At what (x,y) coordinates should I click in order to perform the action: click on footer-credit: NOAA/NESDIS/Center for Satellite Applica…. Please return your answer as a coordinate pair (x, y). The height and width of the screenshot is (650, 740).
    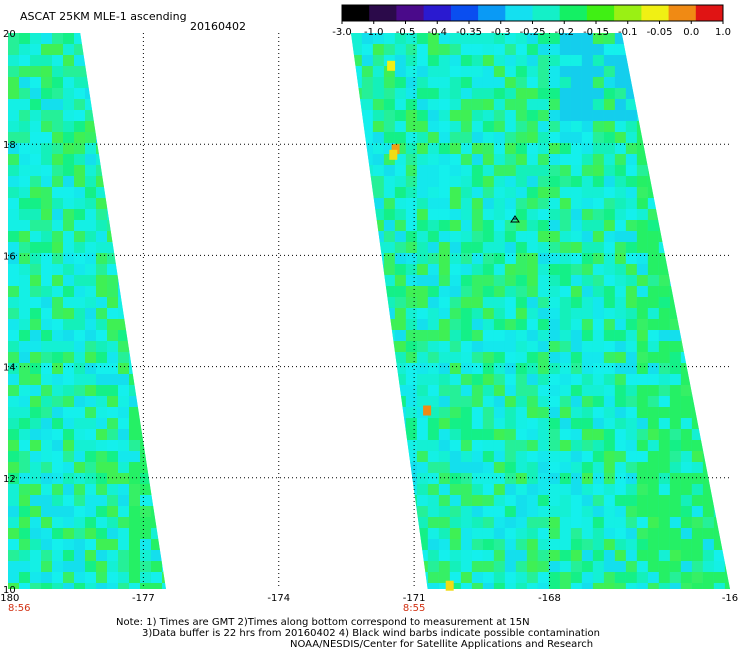
    Looking at the image, I should click on (441, 644).